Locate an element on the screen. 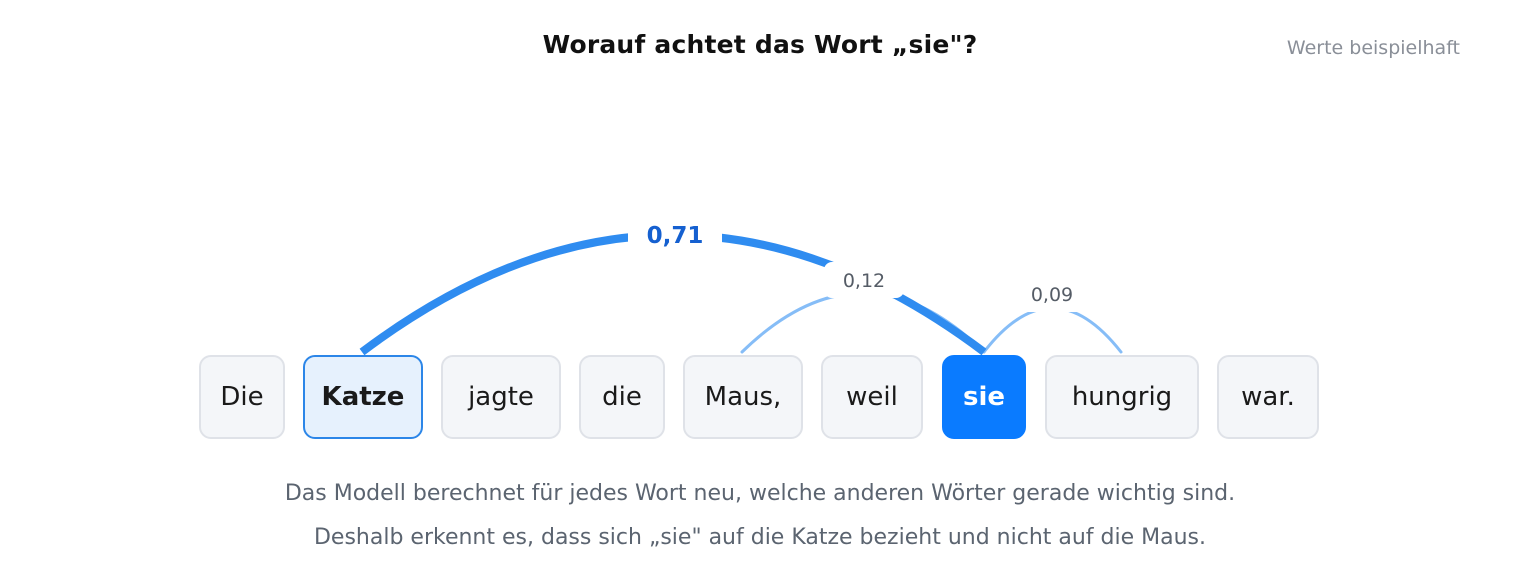  label-bg-hungrig is located at coordinates (1052, 294).